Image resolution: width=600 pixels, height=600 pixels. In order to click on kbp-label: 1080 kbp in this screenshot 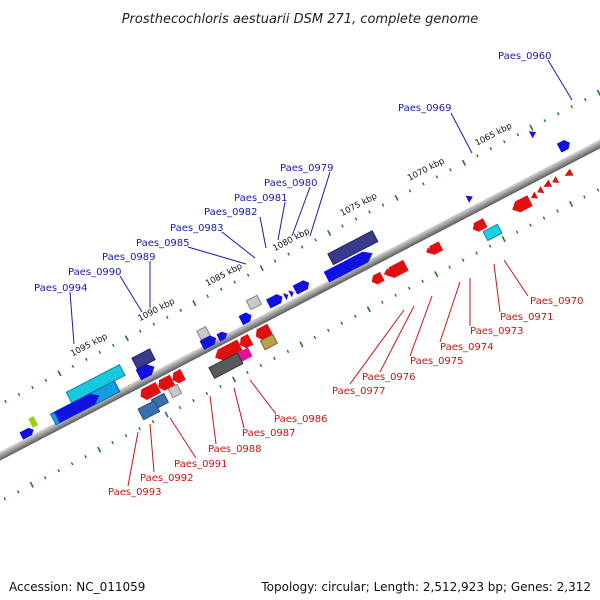, I will do `click(291, 240)`.